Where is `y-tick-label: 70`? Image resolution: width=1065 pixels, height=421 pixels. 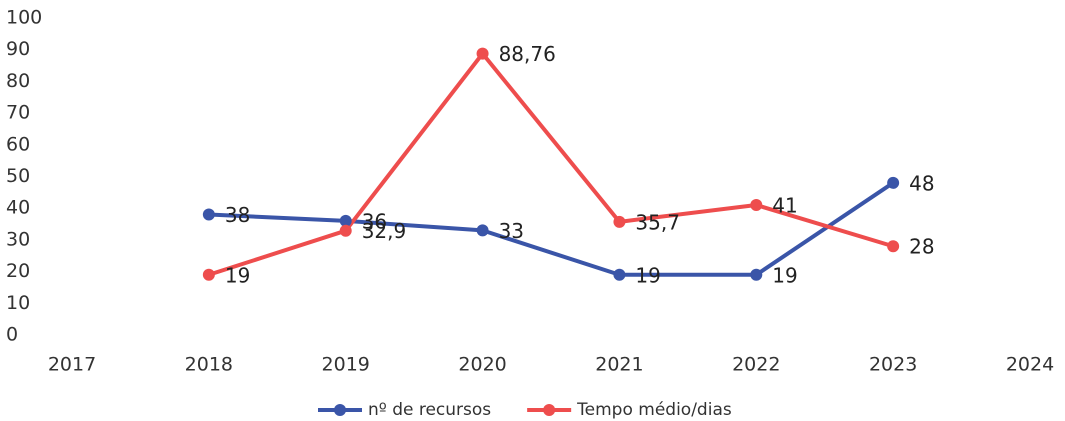
y-tick-label: 70 is located at coordinates (18, 113).